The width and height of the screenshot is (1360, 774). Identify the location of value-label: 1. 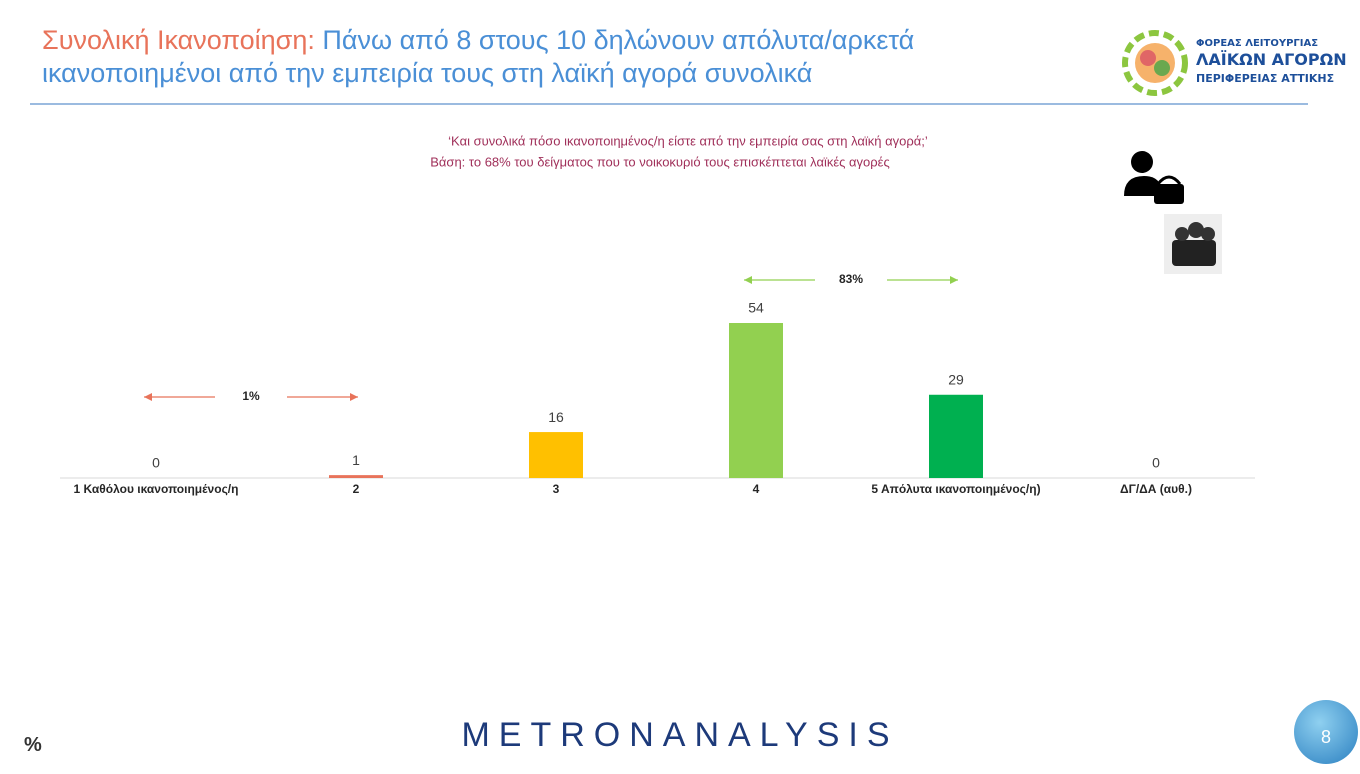
(356, 460).